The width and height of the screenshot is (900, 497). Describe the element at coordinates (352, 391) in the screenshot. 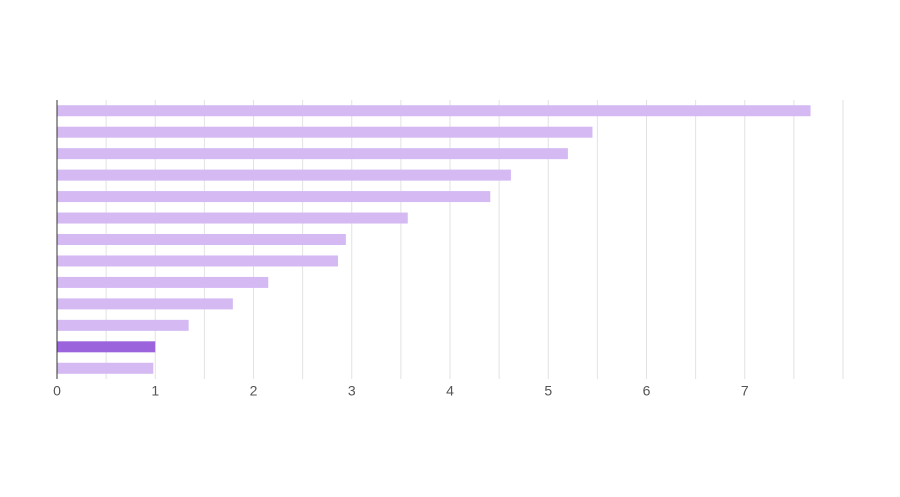

I see `x-tick-label: 3` at that location.